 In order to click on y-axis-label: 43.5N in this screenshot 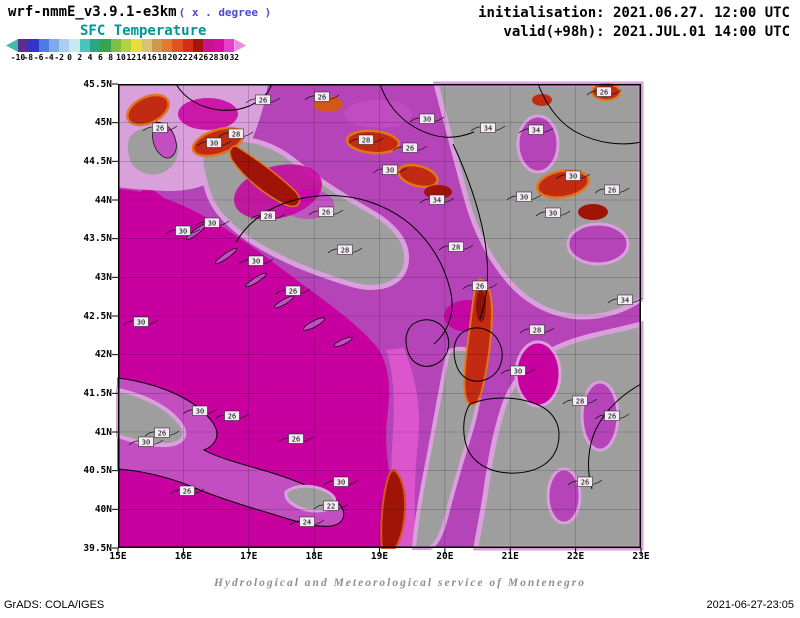, I will do `click(97, 239)`.